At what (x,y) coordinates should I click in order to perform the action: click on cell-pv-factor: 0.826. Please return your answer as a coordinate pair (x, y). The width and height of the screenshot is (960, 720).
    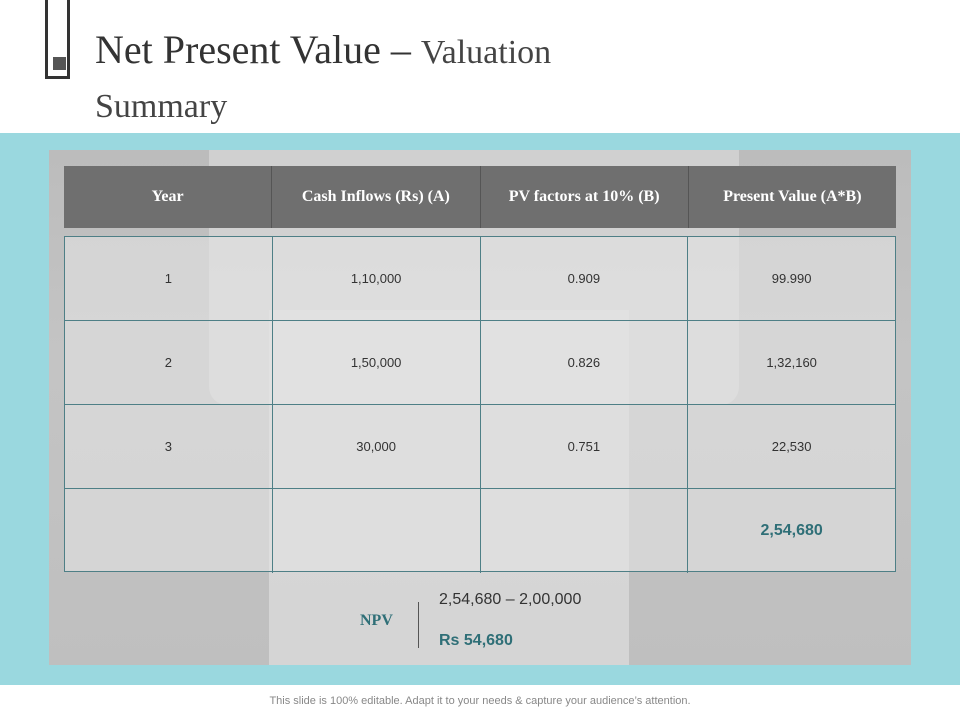
    Looking at the image, I should click on (585, 362).